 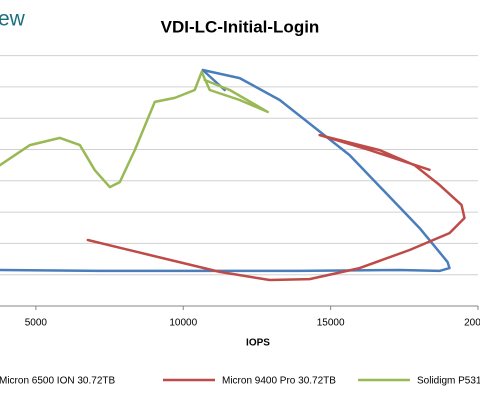 What do you see at coordinates (240, 26) in the screenshot?
I see `chart-title: VDI-LC-Initial-Login` at bounding box center [240, 26].